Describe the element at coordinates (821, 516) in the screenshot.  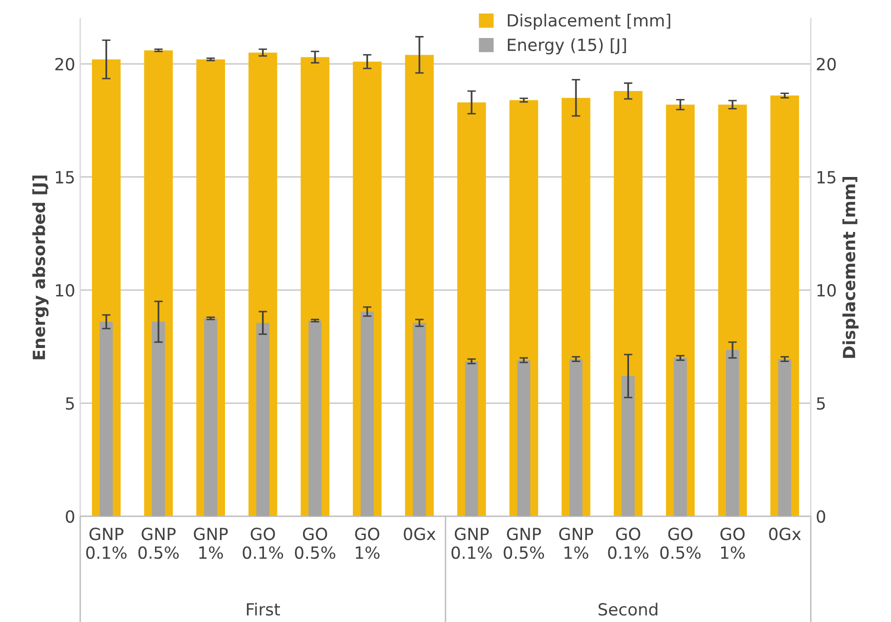
I see `y2-tick-label: 0` at that location.